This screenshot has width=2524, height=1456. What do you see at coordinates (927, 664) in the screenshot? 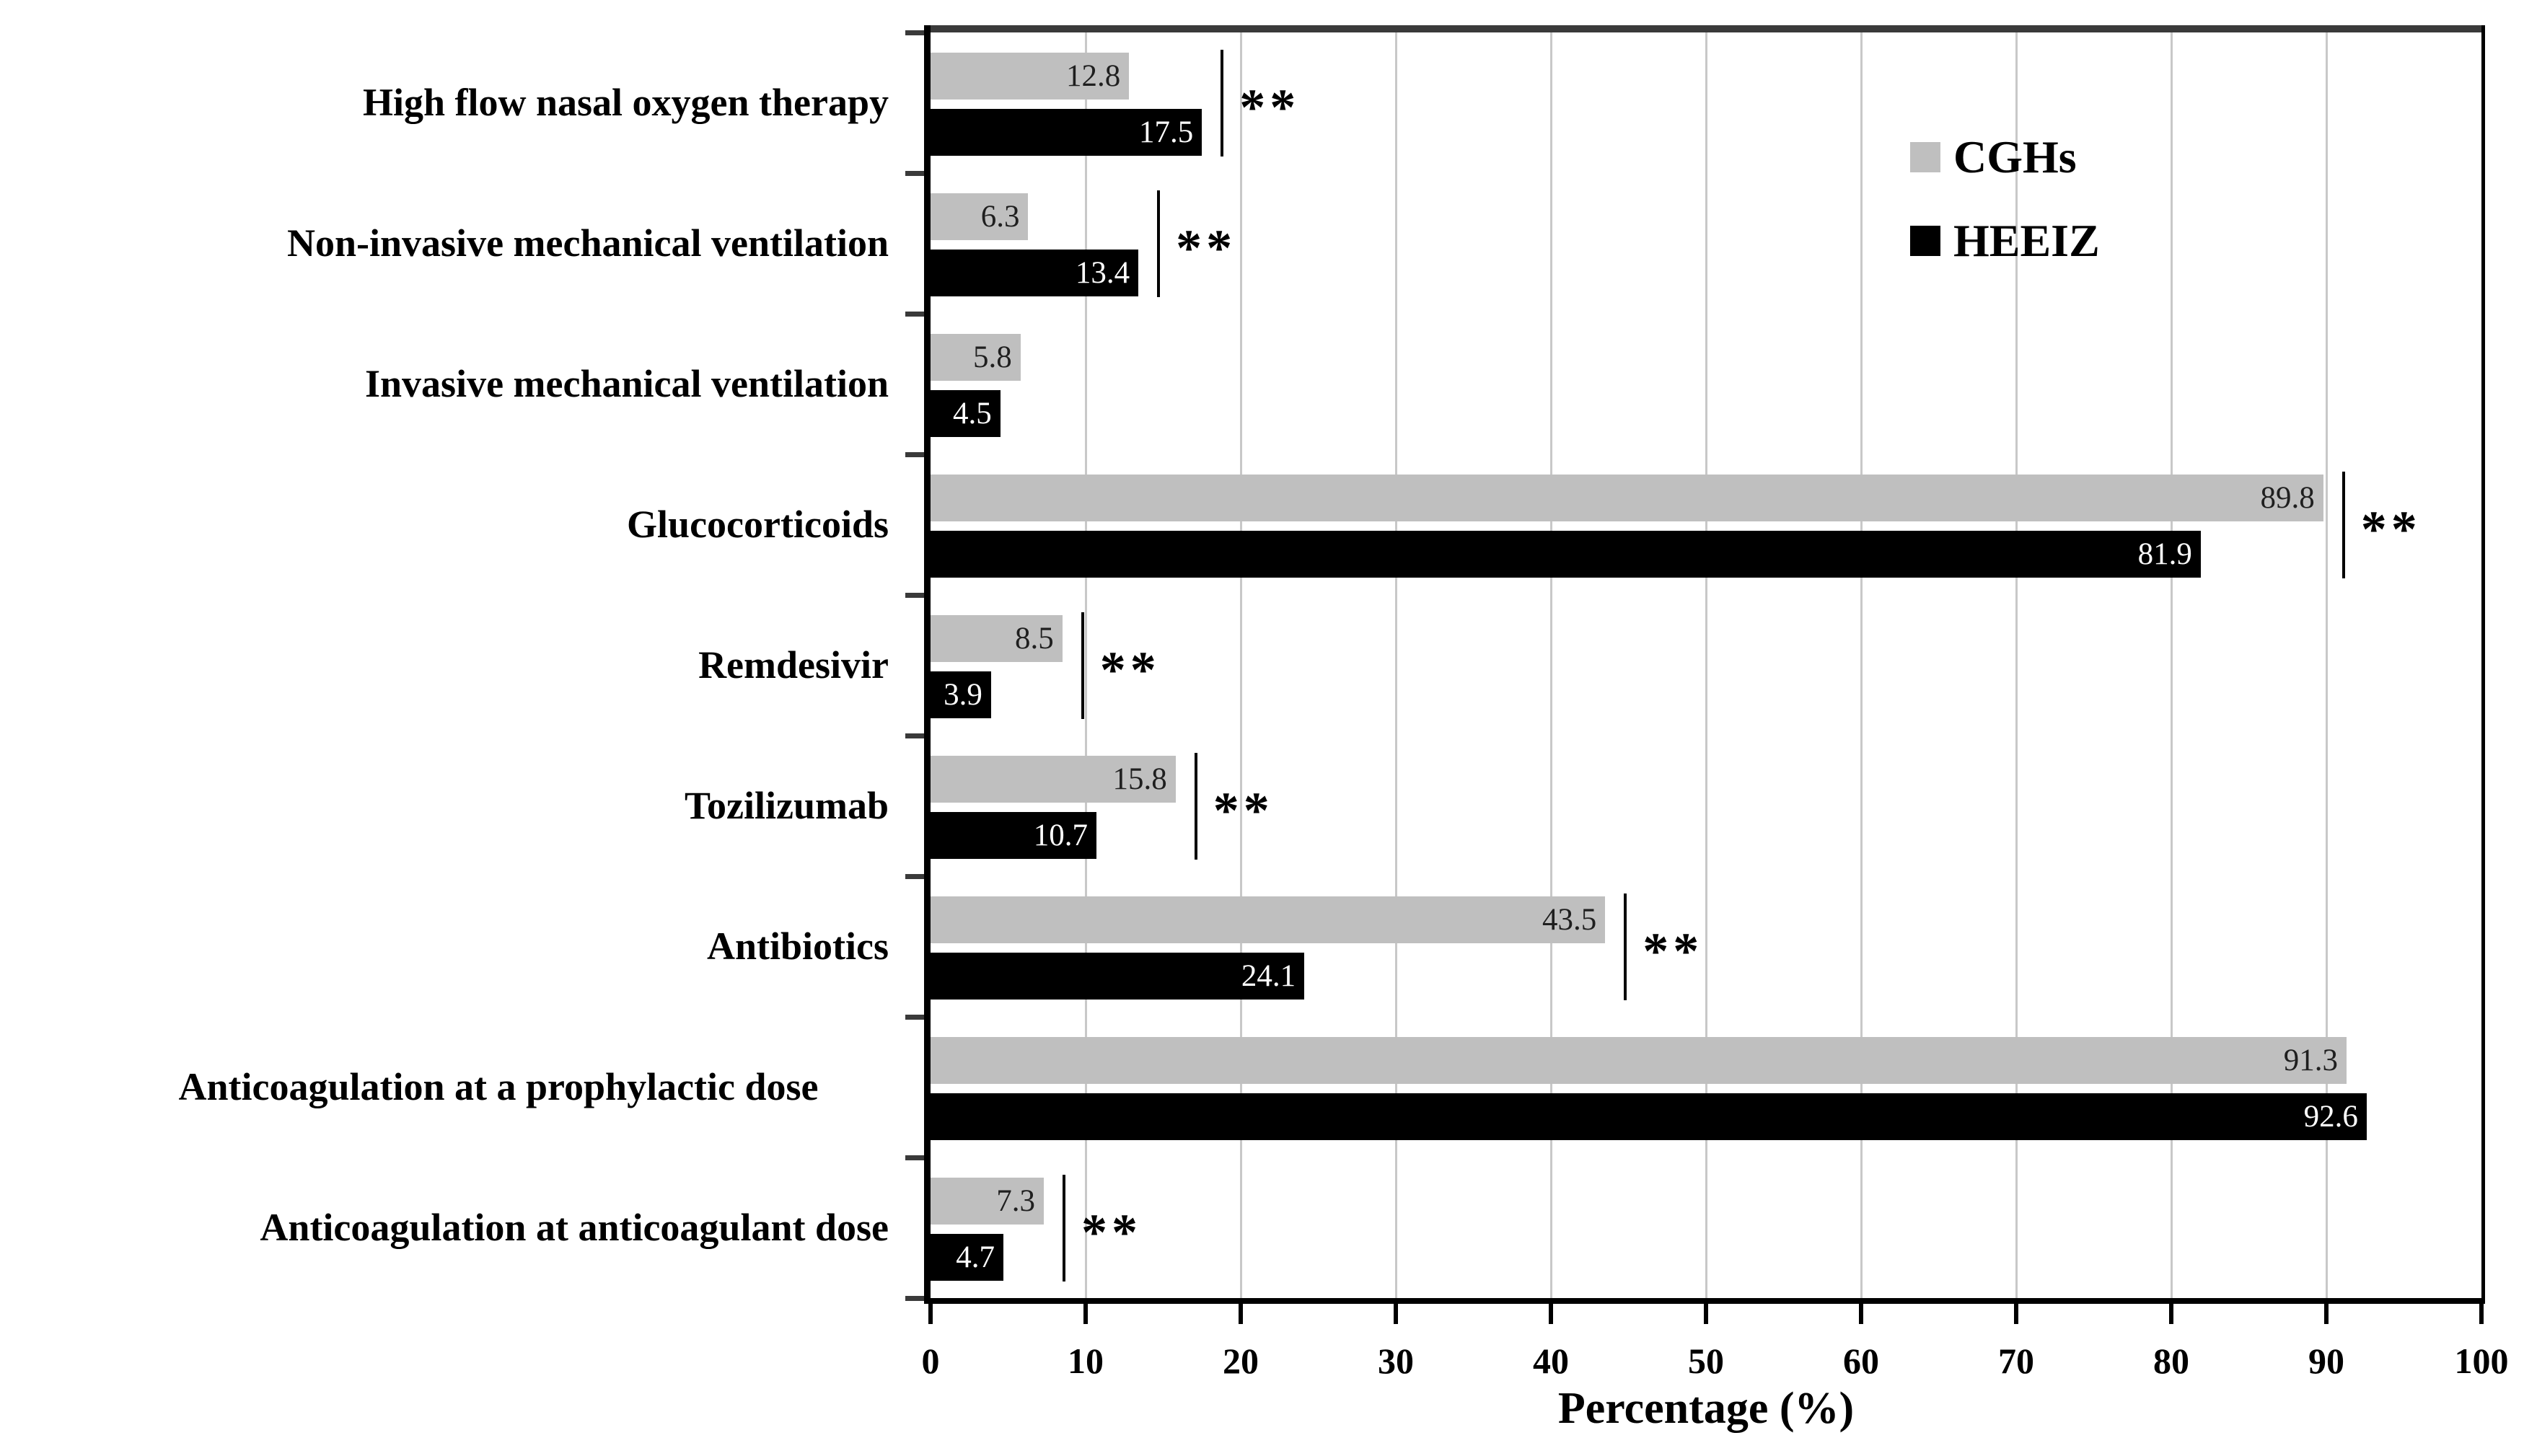
I see `y-axis-line` at bounding box center [927, 664].